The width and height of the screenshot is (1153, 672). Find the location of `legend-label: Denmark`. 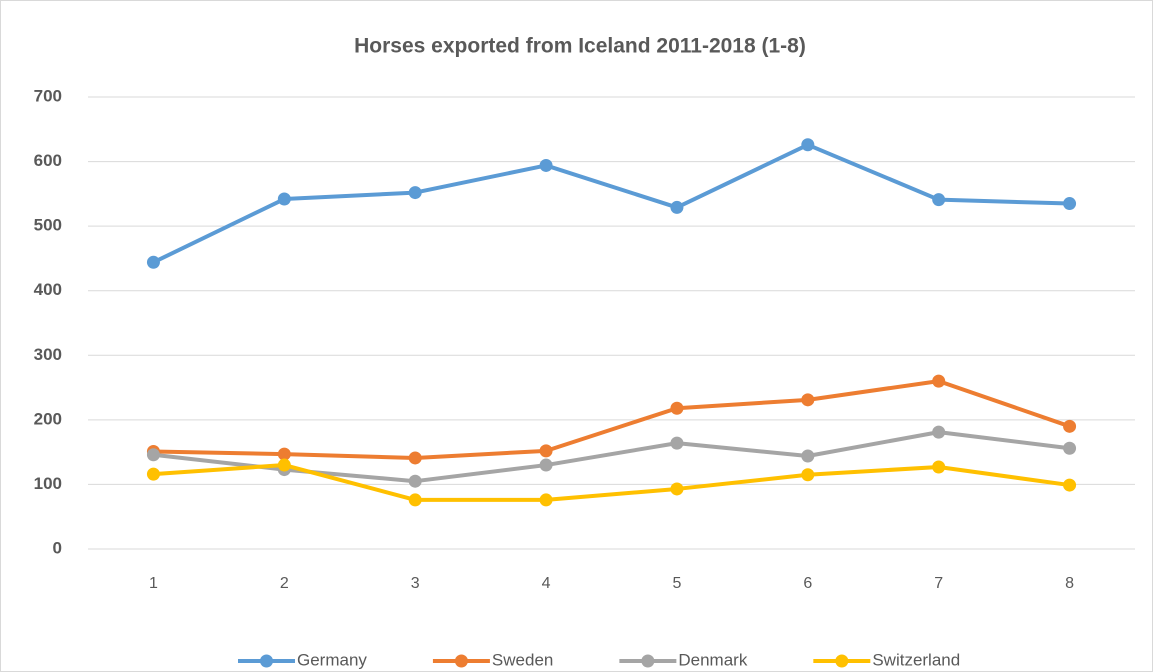

legend-label: Denmark is located at coordinates (712, 659).